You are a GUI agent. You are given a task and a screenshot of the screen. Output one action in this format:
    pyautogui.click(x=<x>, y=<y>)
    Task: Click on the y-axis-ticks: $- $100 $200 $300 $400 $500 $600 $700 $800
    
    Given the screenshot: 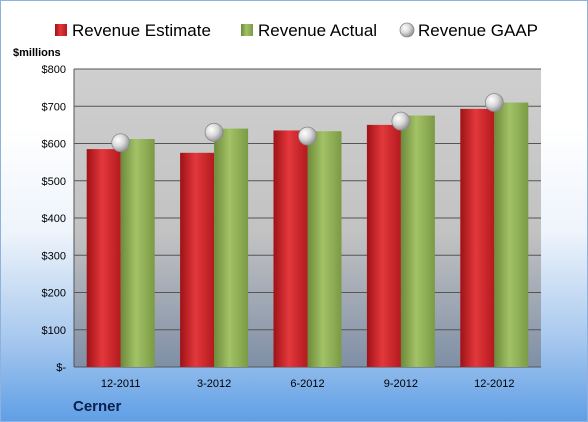 What is the action you would take?
    pyautogui.click(x=54, y=219)
    